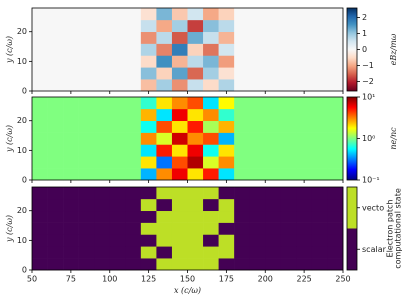 The image size is (407, 299). Describe the element at coordinates (364, 33) in the screenshot. I see `colorbar-tick-label: 1` at that location.